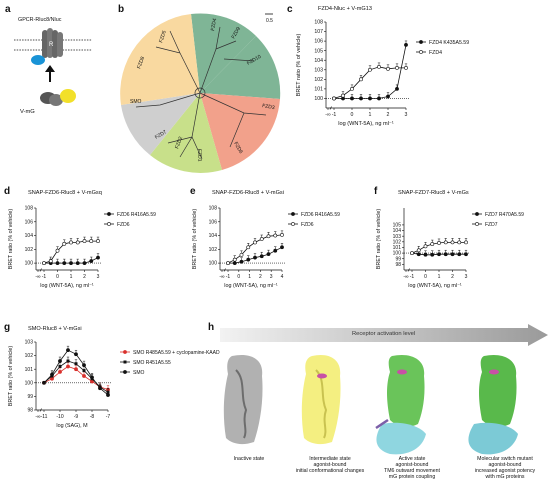 This screenshot has width=554, height=500. What do you see at coordinates (318, 70) in the screenshot?
I see `y-tick-label: 103` at bounding box center [318, 70].